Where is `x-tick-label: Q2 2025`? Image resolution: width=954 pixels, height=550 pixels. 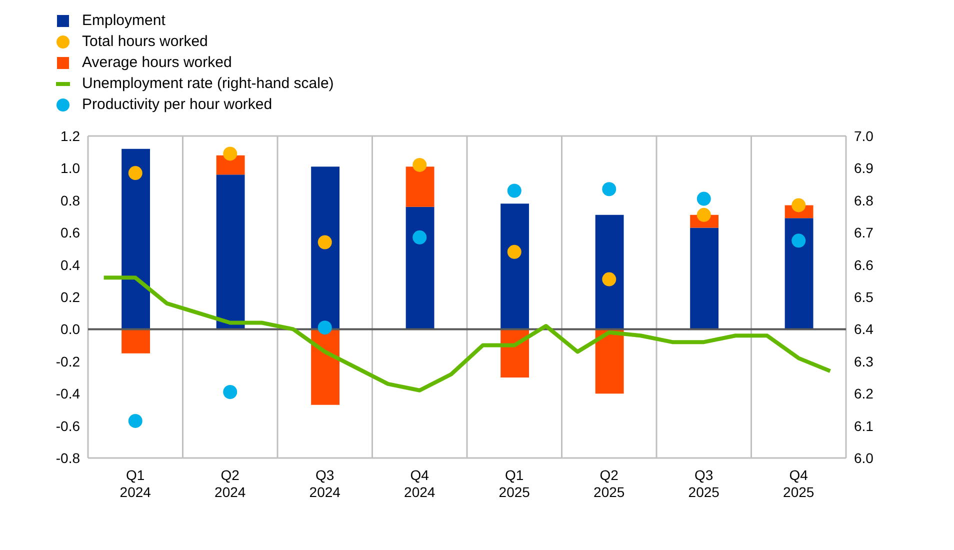 x-tick-label: Q2 2025 is located at coordinates (609, 483).